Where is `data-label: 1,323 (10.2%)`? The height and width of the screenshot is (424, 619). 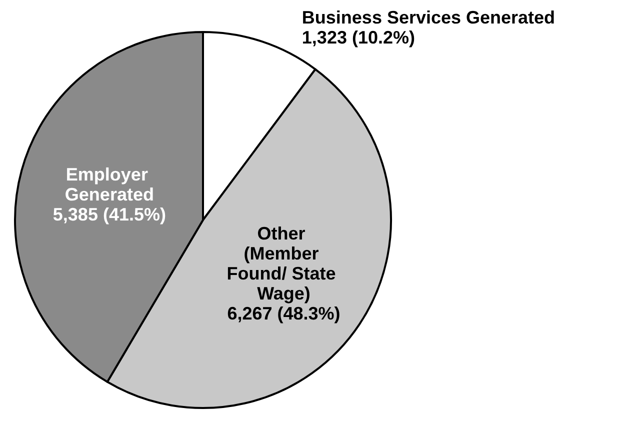 data-label: 1,323 (10.2%) is located at coordinates (358, 37).